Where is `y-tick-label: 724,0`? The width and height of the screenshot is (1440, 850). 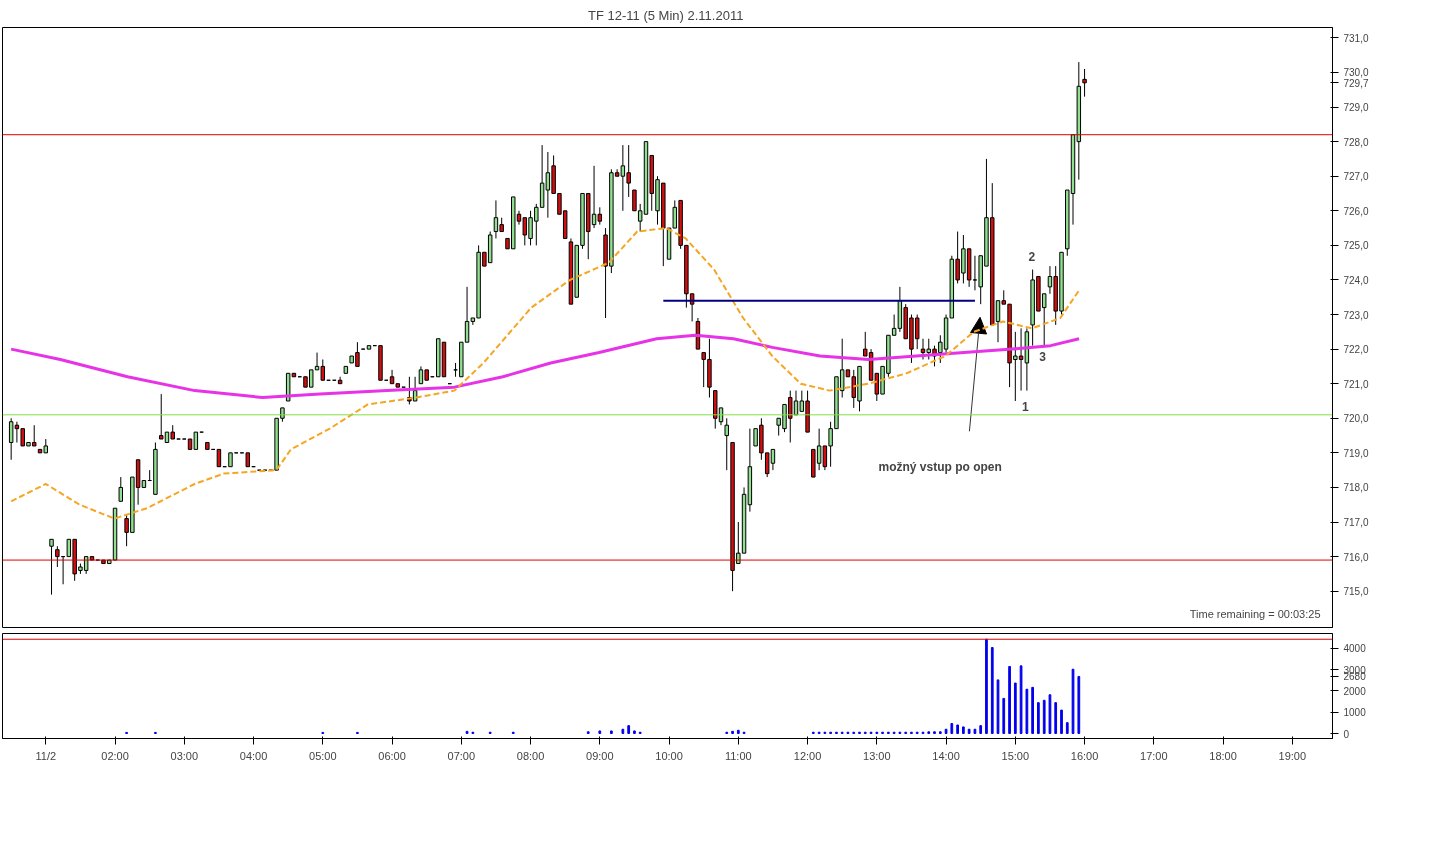
y-tick-label: 724,0 is located at coordinates (1356, 280).